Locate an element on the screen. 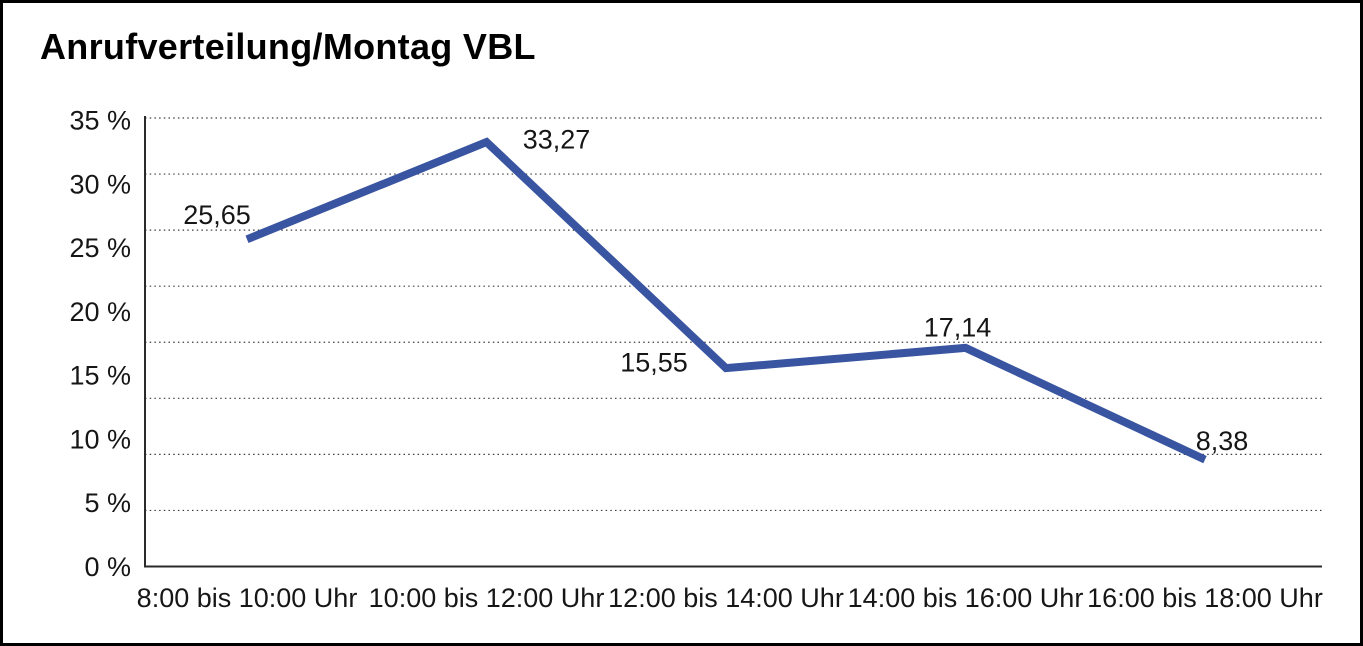 This screenshot has height=646, width=1363. y-axis-tick-label: 5 % is located at coordinates (107, 503).